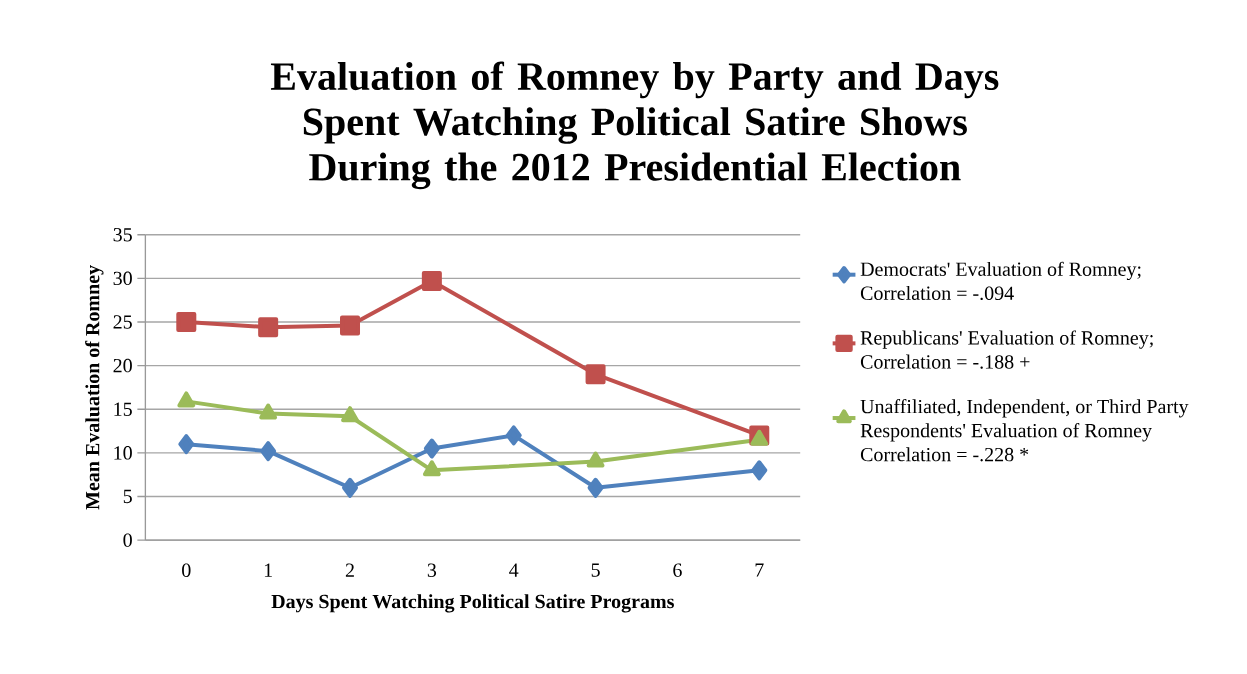 This screenshot has width=1247, height=674. I want to click on x-tick-label: 3, so click(432, 570).